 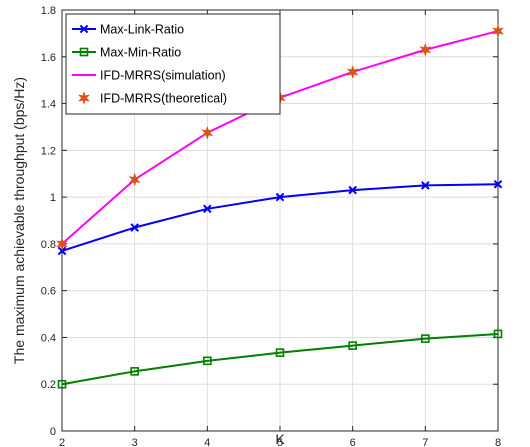 What do you see at coordinates (498, 442) in the screenshot?
I see `x-tick-label: 8` at bounding box center [498, 442].